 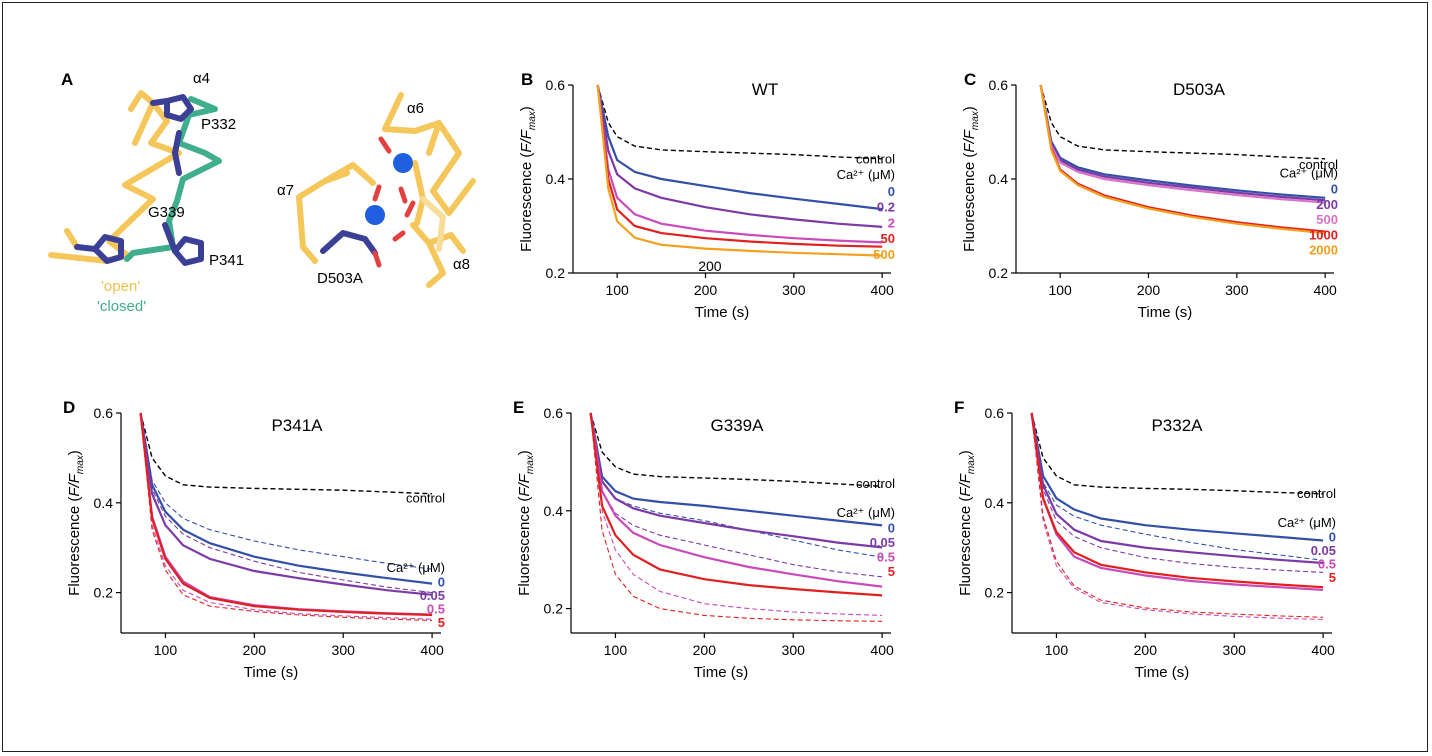 I want to click on closed-loop-backbone, so click(x=173, y=179).